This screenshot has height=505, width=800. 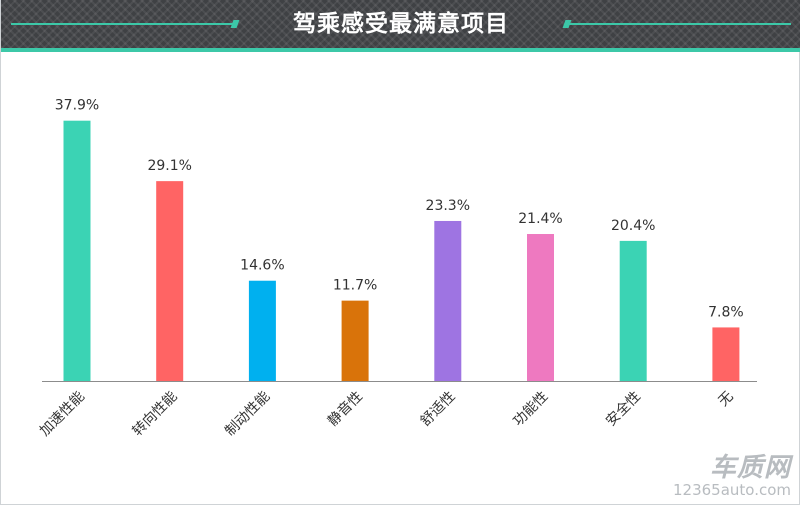 What do you see at coordinates (122, 24) in the screenshot?
I see `title-deco-line-left` at bounding box center [122, 24].